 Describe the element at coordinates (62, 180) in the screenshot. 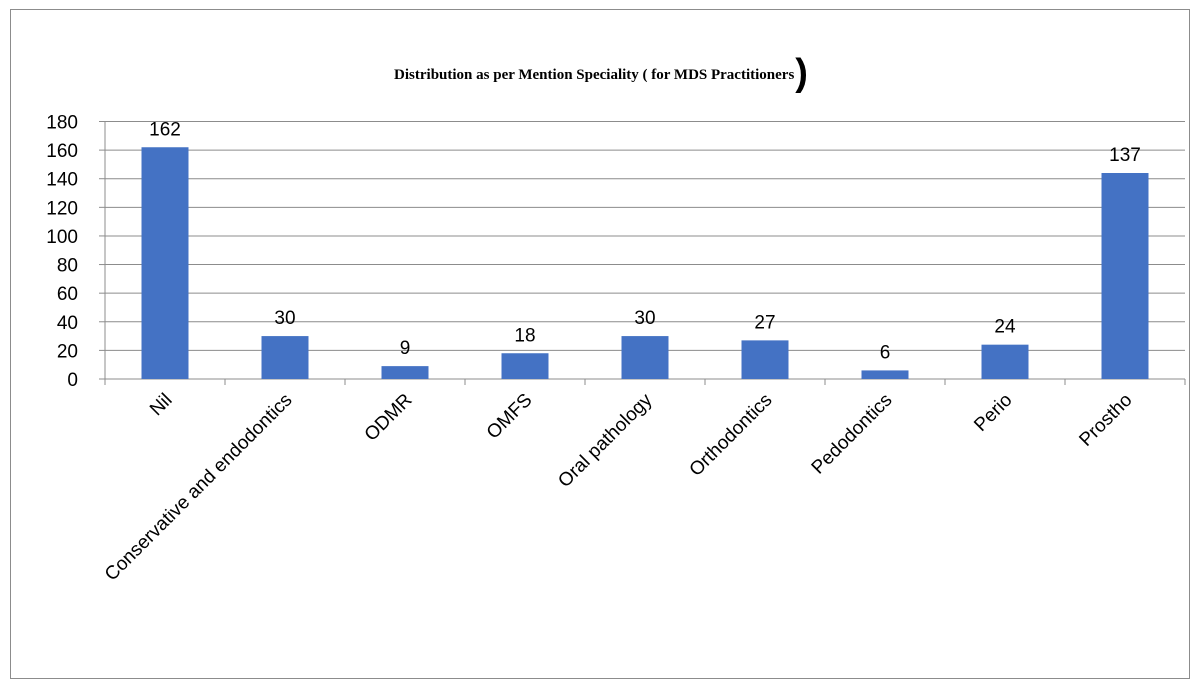

I see `y-tick-label: 140` at that location.